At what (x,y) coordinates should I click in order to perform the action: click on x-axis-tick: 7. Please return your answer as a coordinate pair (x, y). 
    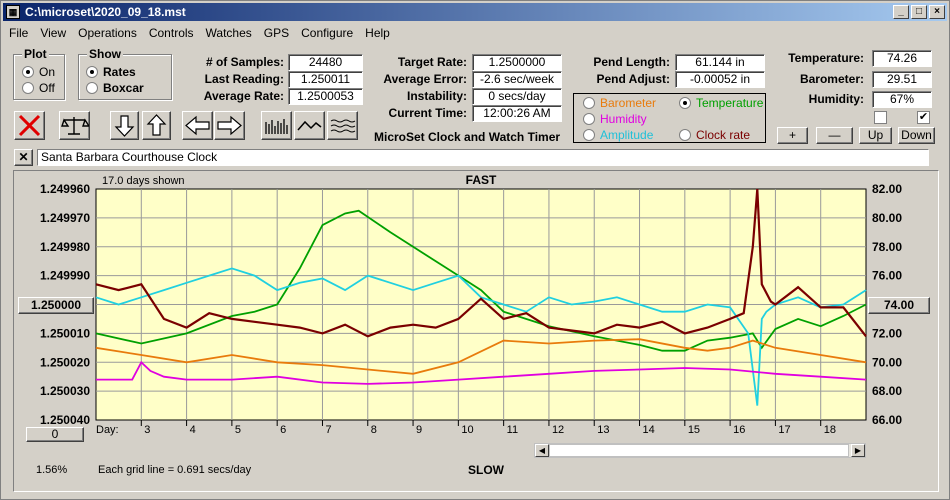
    Looking at the image, I should click on (328, 430).